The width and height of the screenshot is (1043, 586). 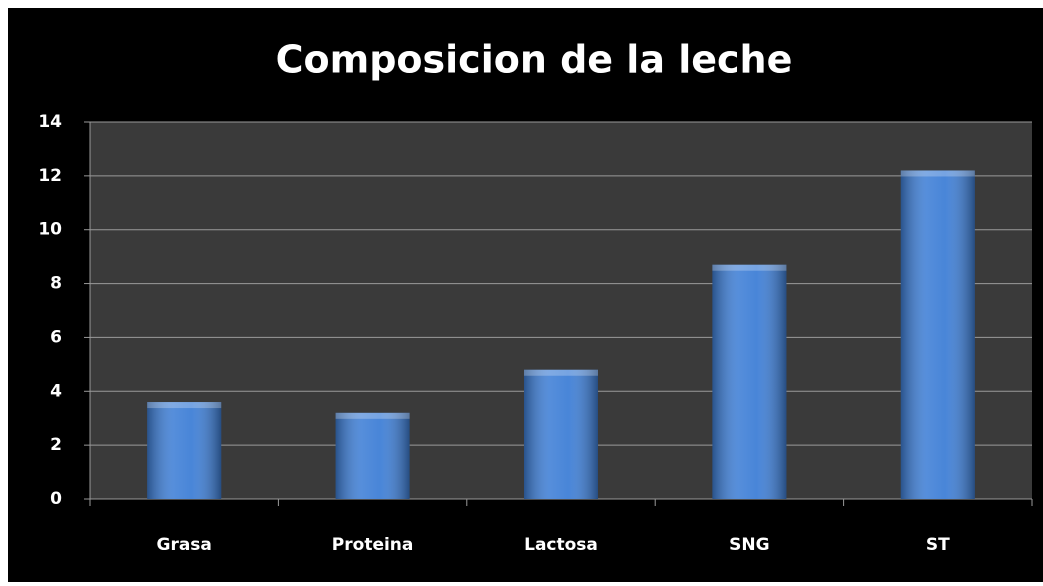 What do you see at coordinates (50, 176) in the screenshot?
I see `y-tick-label: 12` at bounding box center [50, 176].